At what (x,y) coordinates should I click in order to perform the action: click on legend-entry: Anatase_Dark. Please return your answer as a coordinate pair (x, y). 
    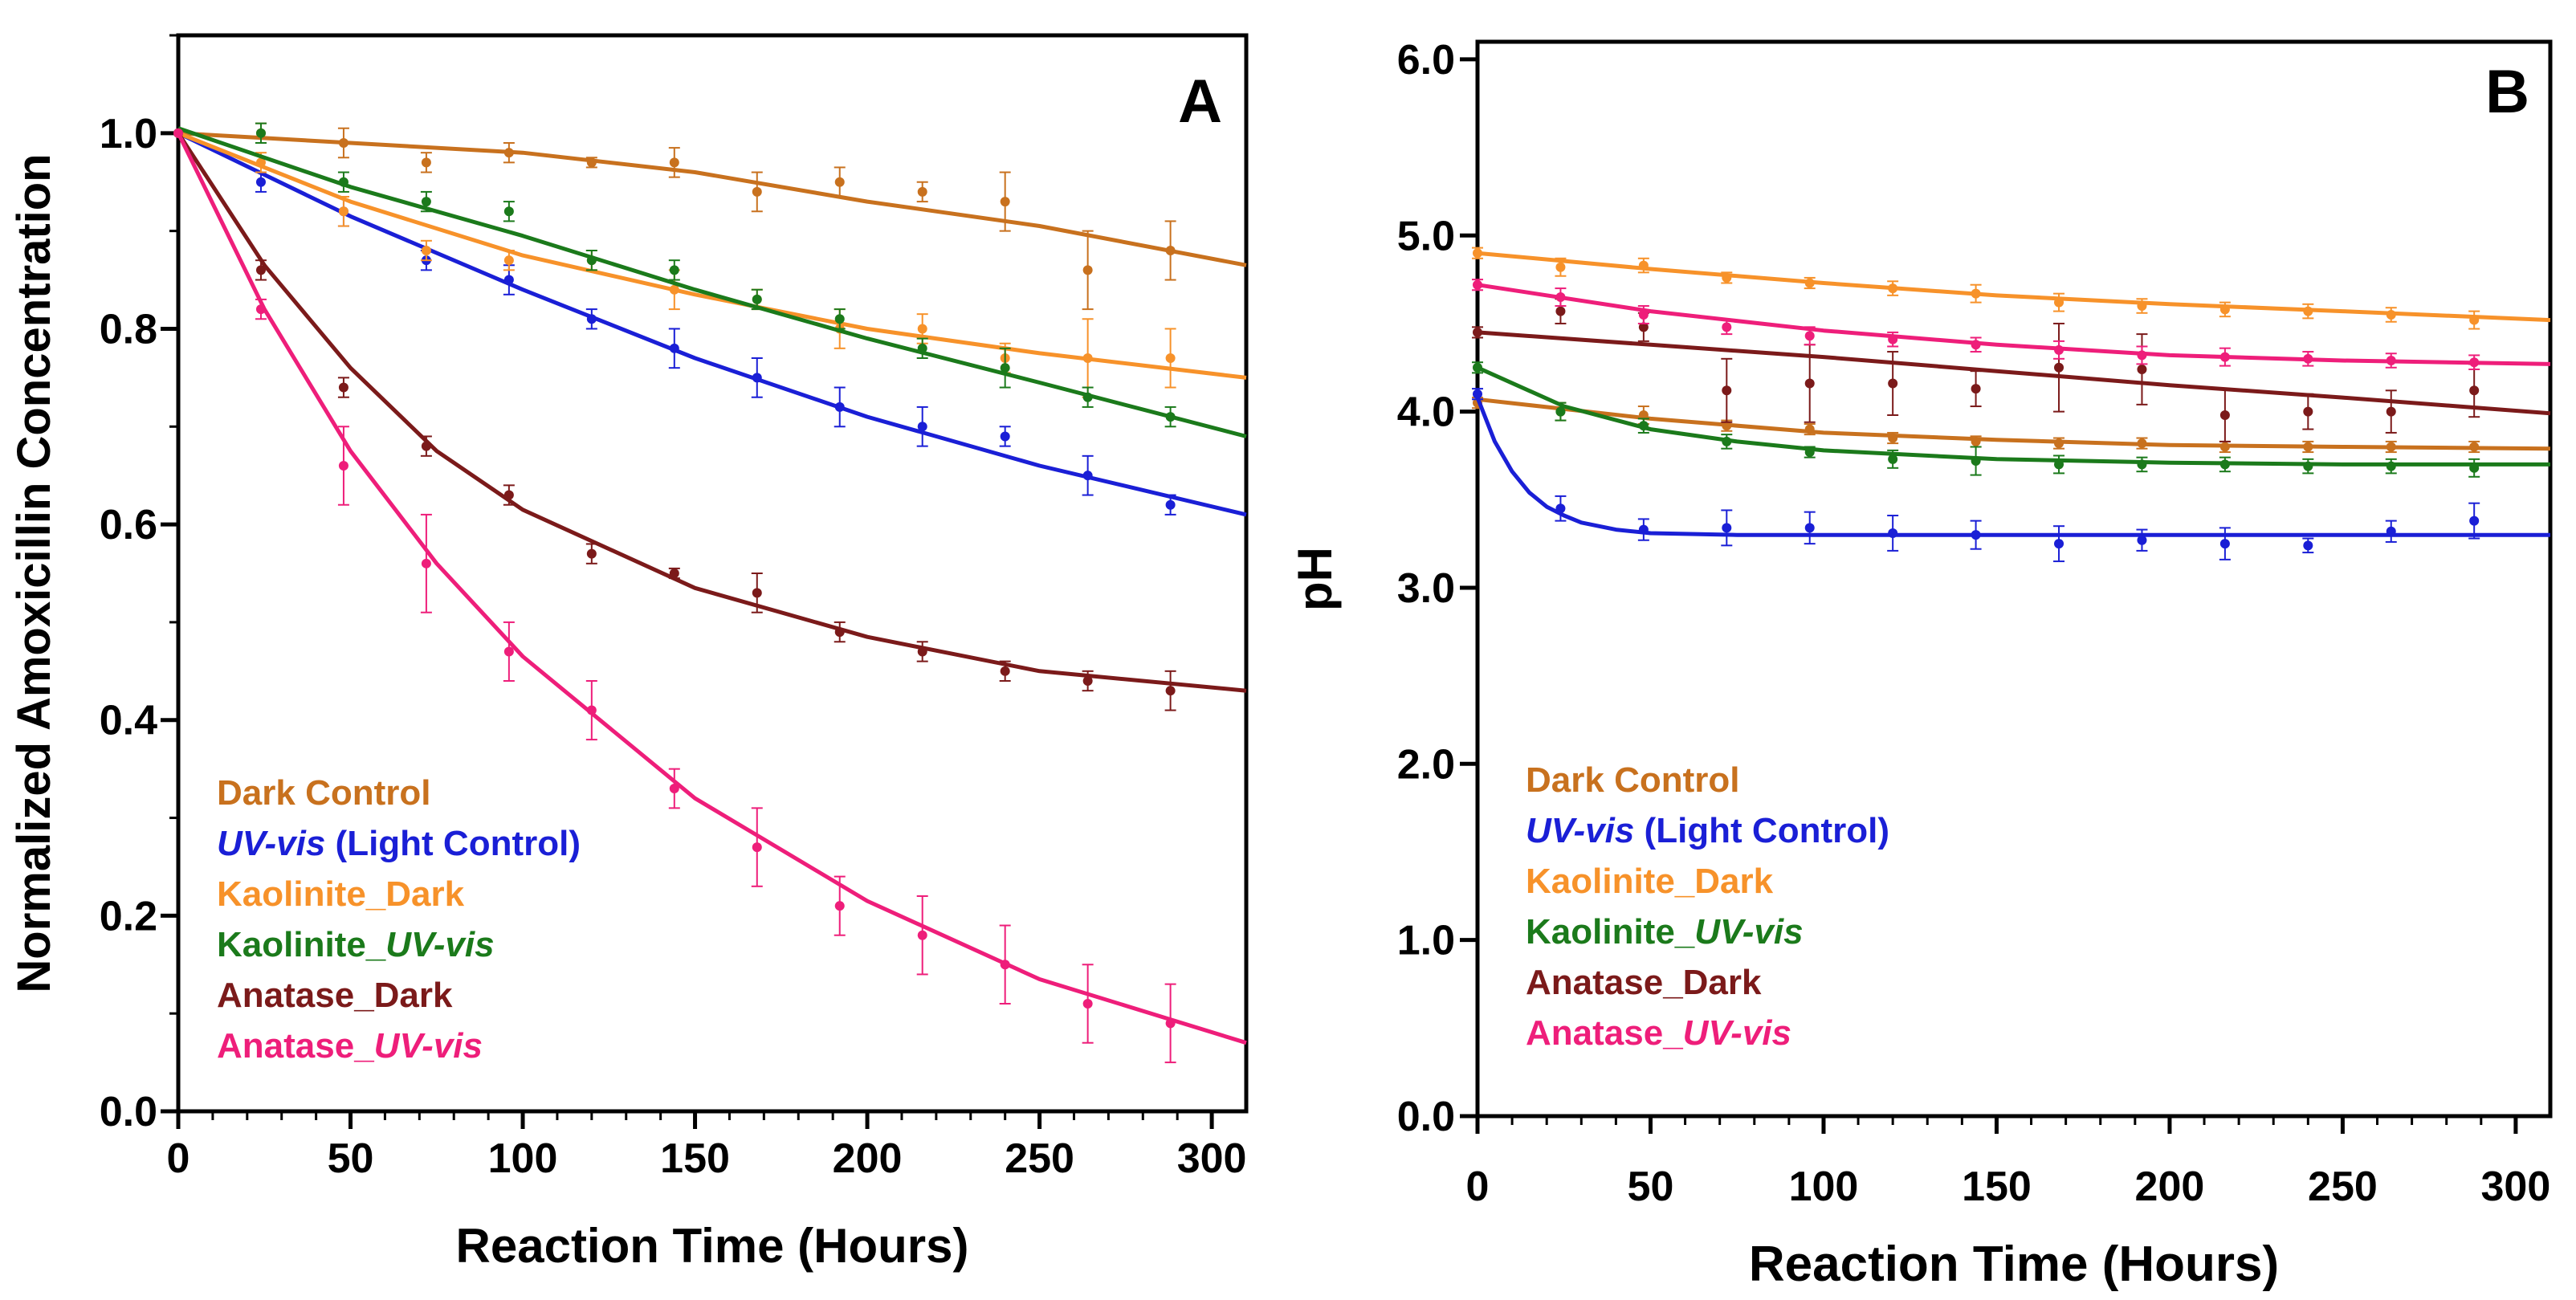
    Looking at the image, I should click on (335, 995).